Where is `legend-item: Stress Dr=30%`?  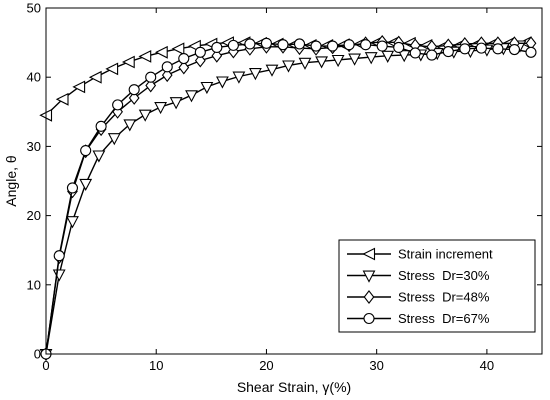 legend-item: Stress Dr=30% is located at coordinates (418, 275).